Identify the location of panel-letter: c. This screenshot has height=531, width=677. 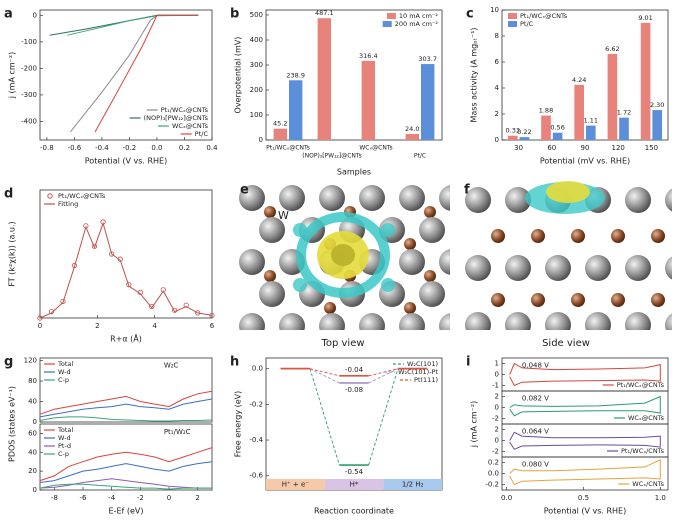
(470, 14).